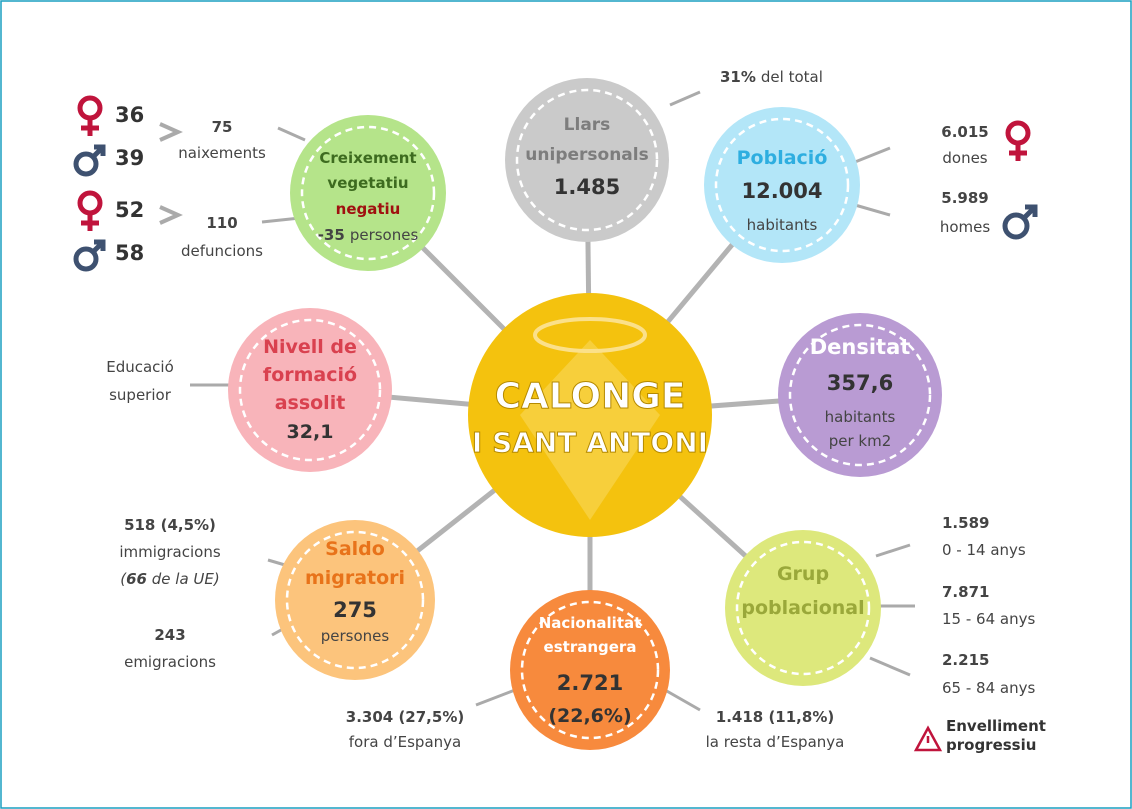  Describe the element at coordinates (170, 525) in the screenshot. I see `immigration-value: 518 (4,5%)` at that location.